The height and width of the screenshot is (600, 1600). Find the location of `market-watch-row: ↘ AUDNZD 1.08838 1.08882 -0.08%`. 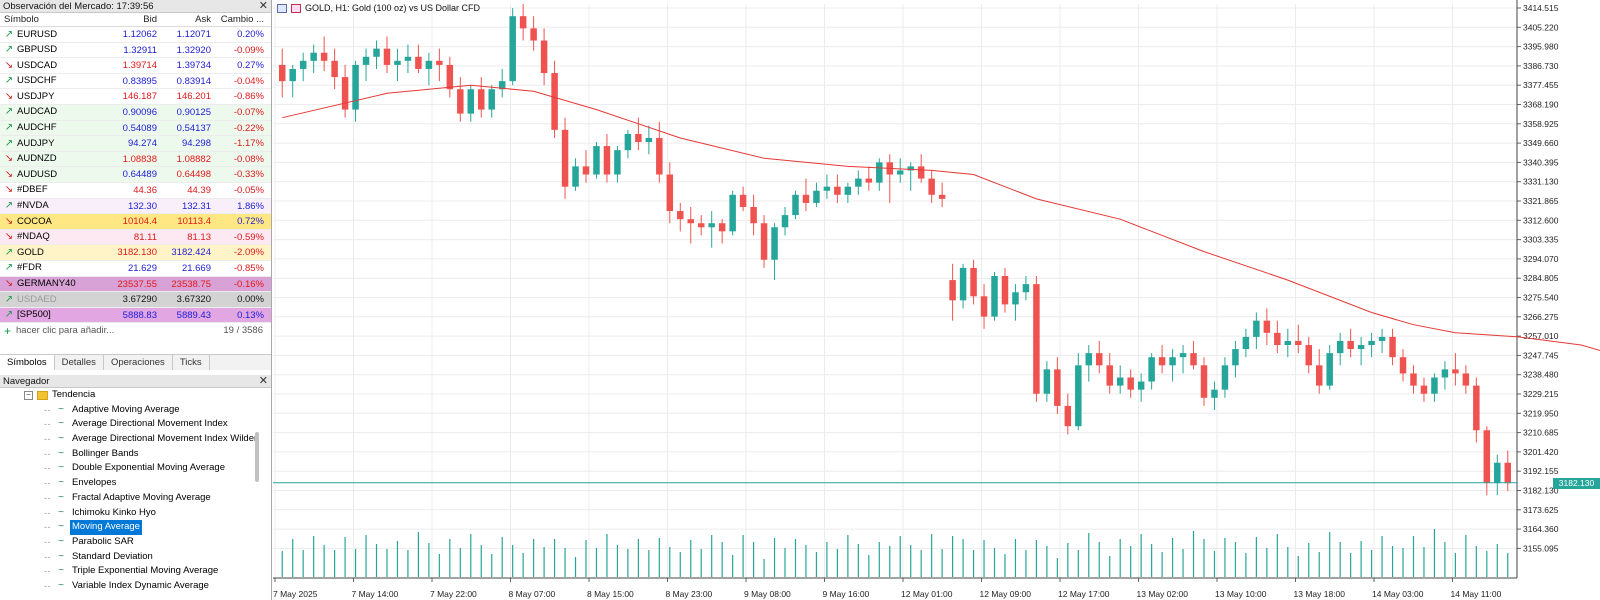

market-watch-row: ↘ AUDNZD 1.08838 1.08882 -0.08% is located at coordinates (135, 159).